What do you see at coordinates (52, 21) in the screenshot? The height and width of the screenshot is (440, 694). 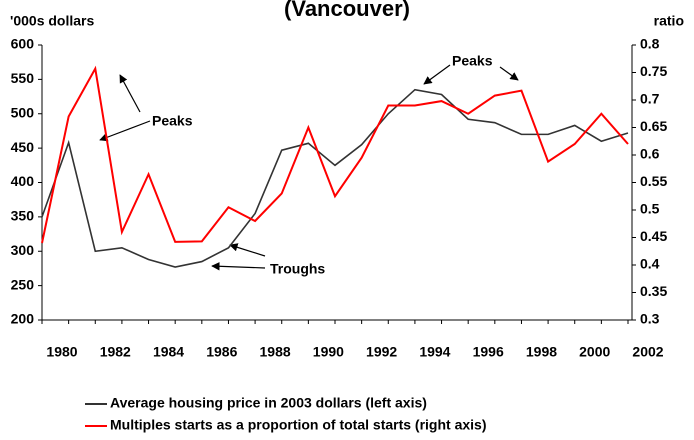 I see `y-axis-label: '000s dollars` at bounding box center [52, 21].